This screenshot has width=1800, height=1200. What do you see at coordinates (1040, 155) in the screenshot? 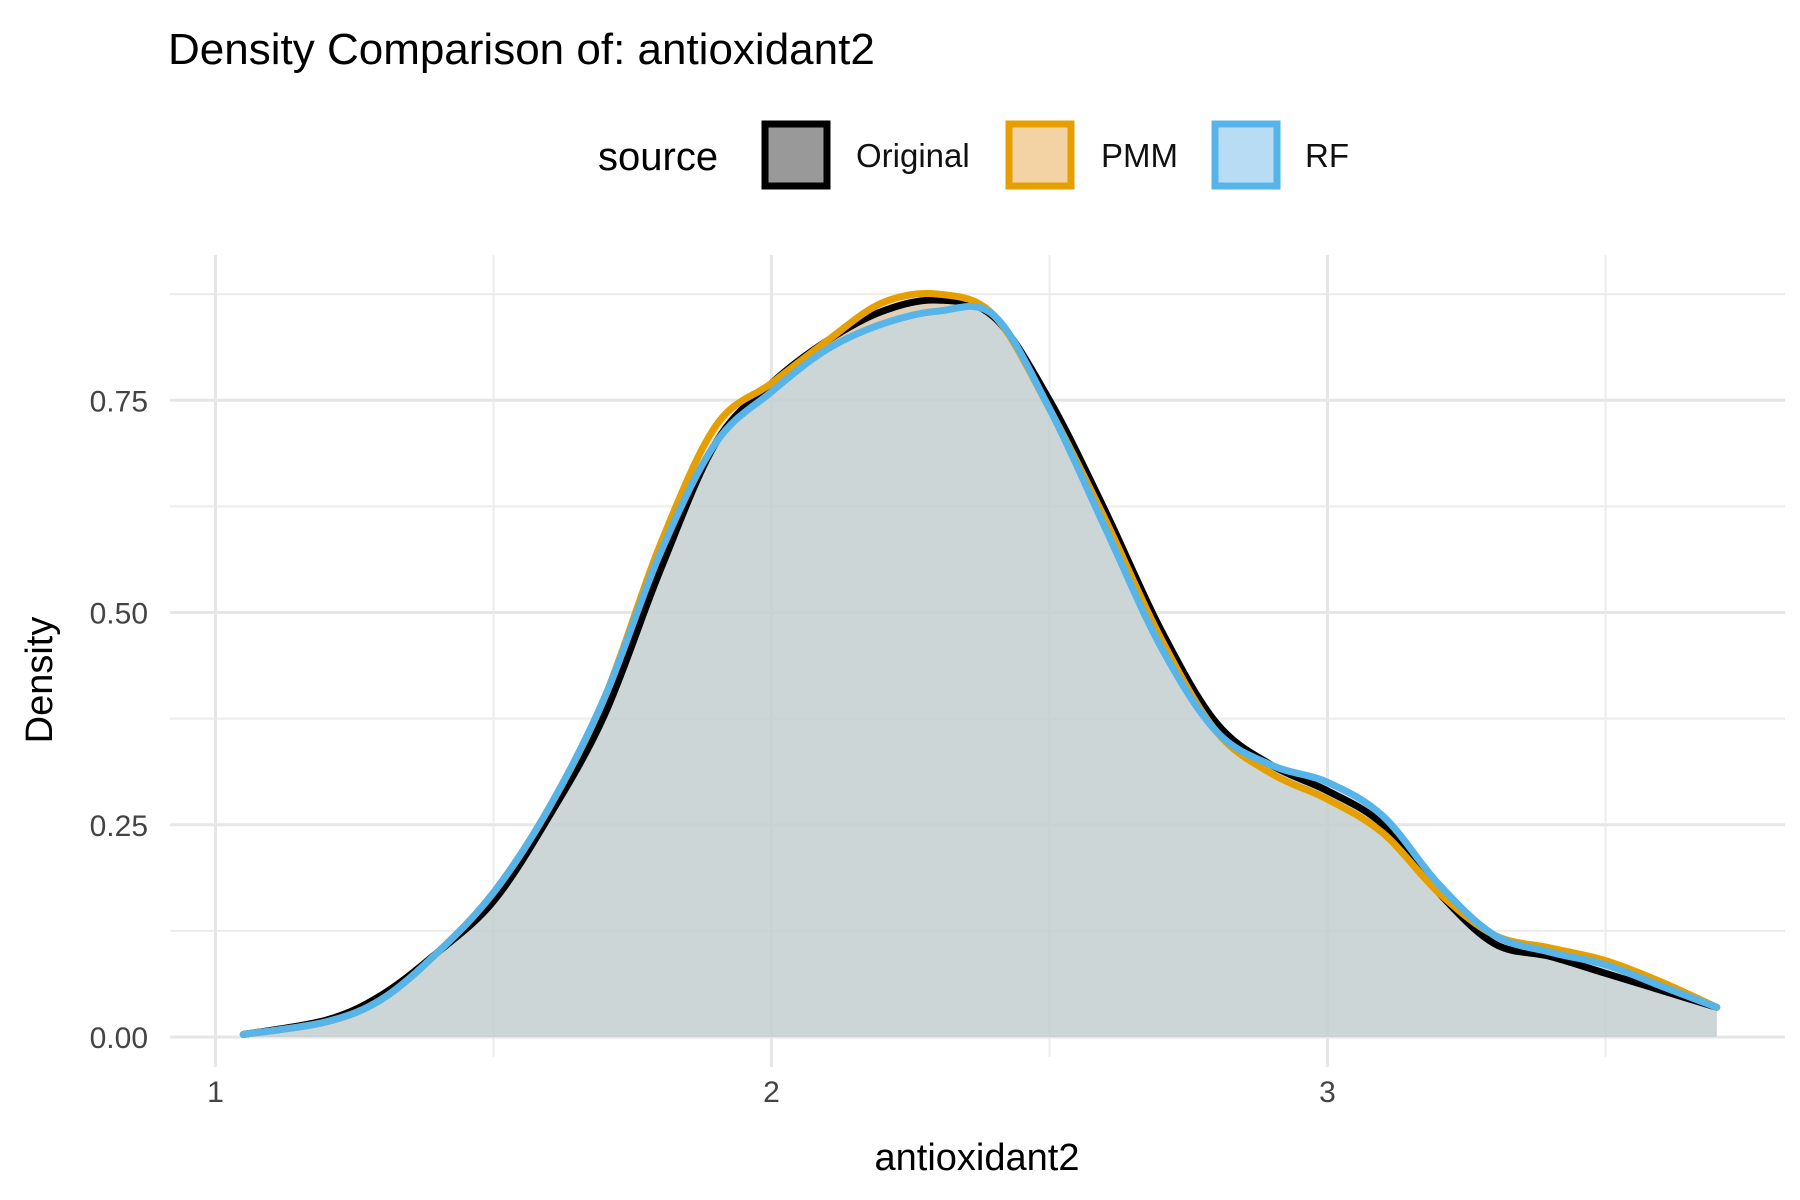
I see `legend-key-pmm` at bounding box center [1040, 155].